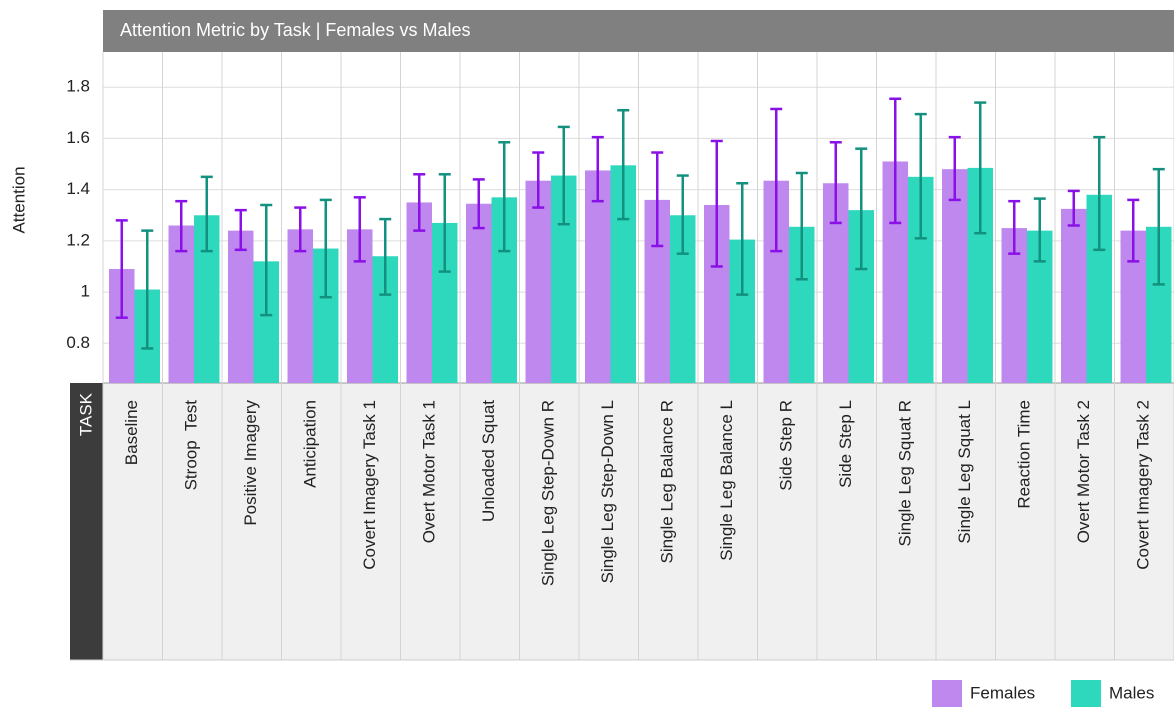 The image size is (1174, 707). I want to click on x-tick-label: Single Leg Balance L, so click(726, 480).